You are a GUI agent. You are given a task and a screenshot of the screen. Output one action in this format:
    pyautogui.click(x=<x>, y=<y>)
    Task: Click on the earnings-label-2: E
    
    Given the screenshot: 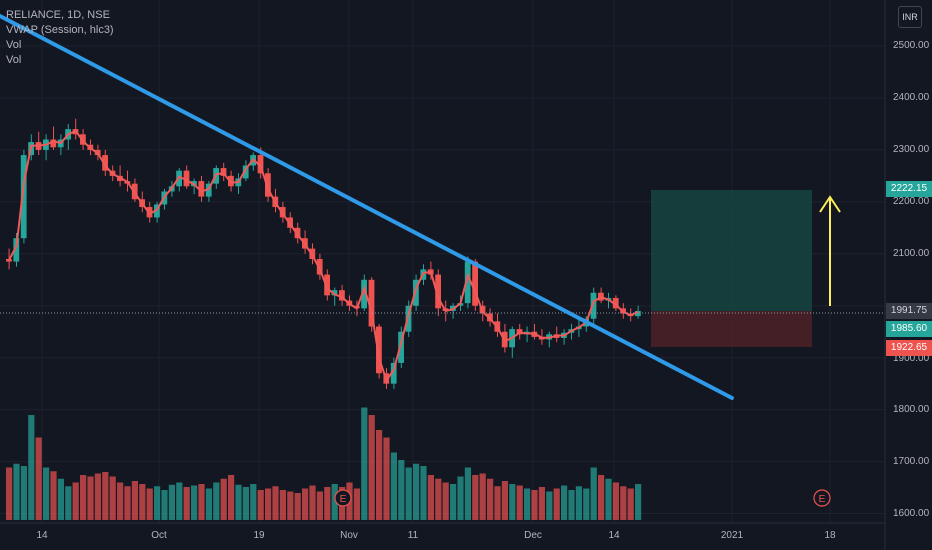 What is the action you would take?
    pyautogui.click(x=822, y=499)
    